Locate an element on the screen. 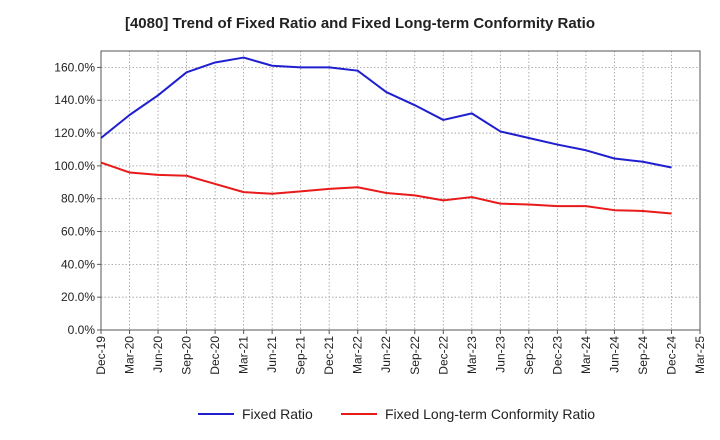 The image size is (720, 440). y-tick-label: 80.0% is located at coordinates (78, 199).